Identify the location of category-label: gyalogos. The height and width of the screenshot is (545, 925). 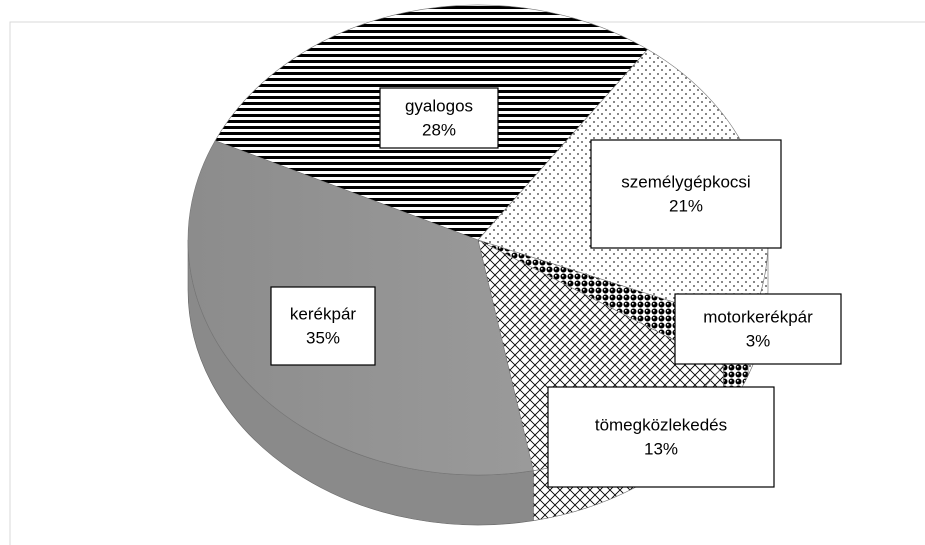
(439, 105).